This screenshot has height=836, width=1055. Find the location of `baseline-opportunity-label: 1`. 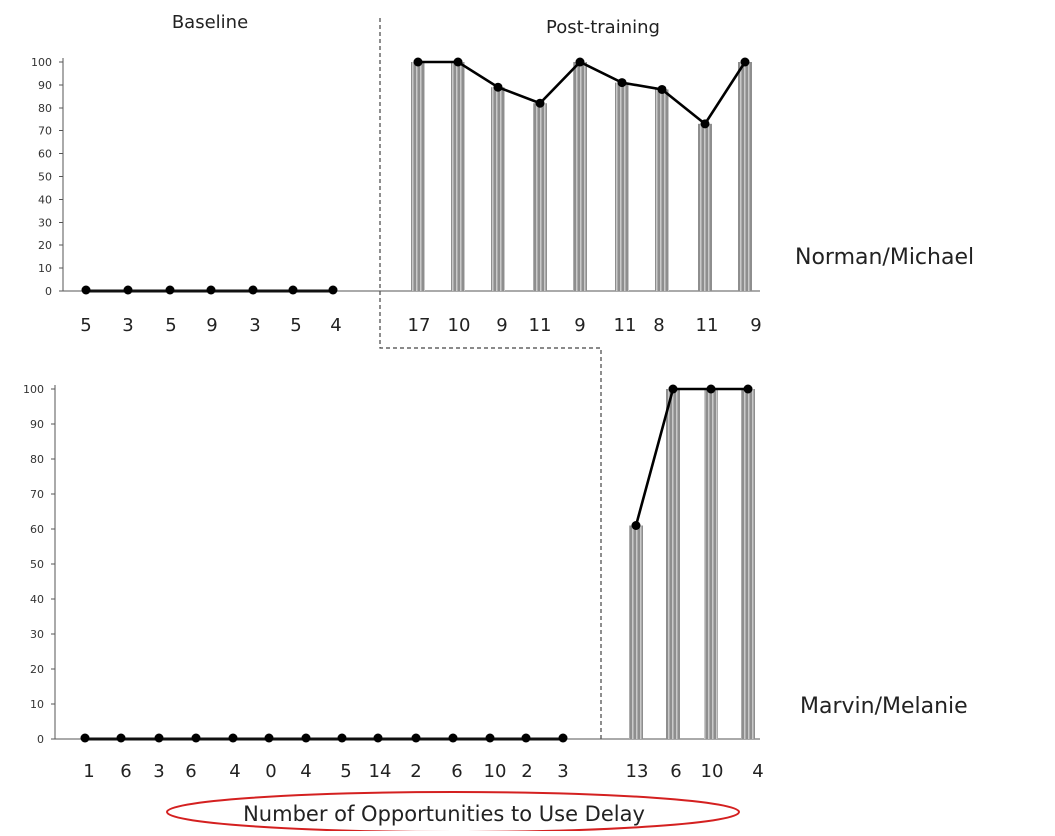

baseline-opportunity-label: 1 is located at coordinates (88, 771).